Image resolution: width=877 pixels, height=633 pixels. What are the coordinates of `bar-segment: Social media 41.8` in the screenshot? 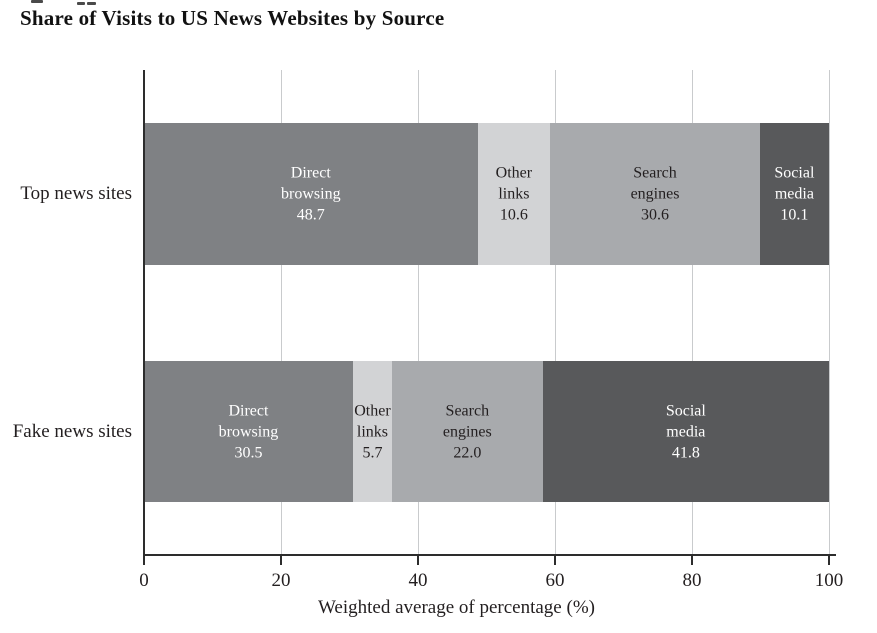 It's located at (685, 431).